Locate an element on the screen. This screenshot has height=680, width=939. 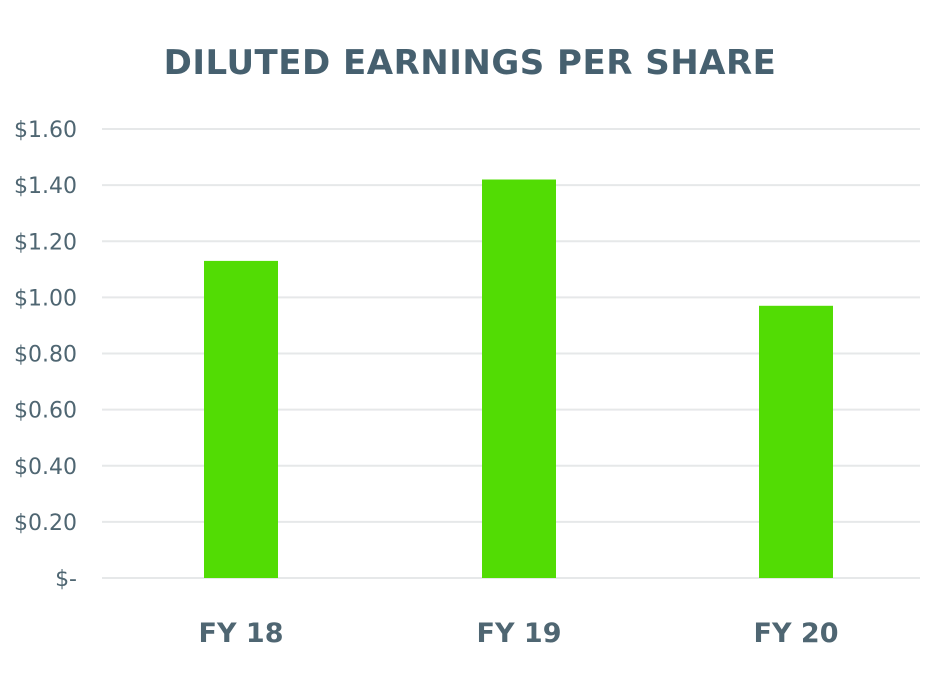
y-tick-label: $1.20 is located at coordinates (45, 242).